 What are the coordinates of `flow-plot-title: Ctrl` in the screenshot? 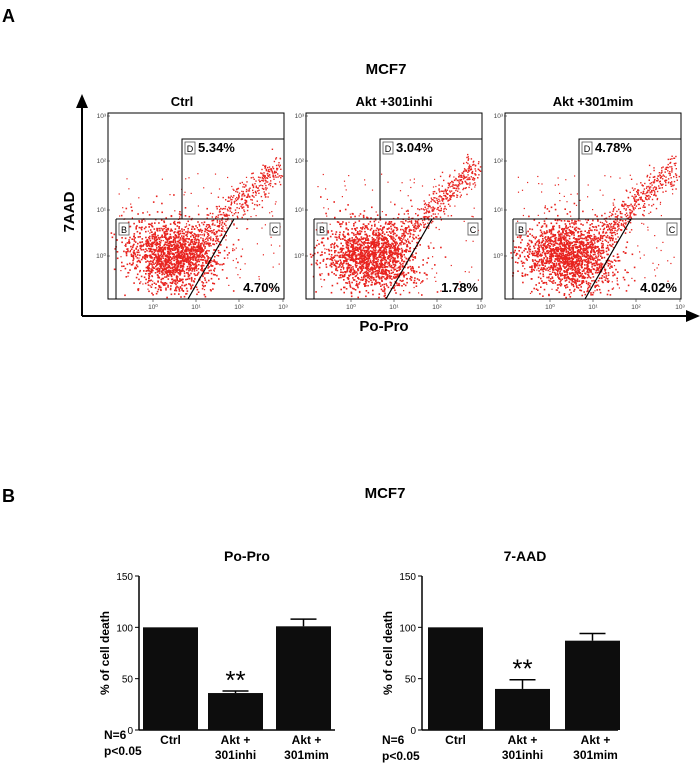 It's located at (182, 101).